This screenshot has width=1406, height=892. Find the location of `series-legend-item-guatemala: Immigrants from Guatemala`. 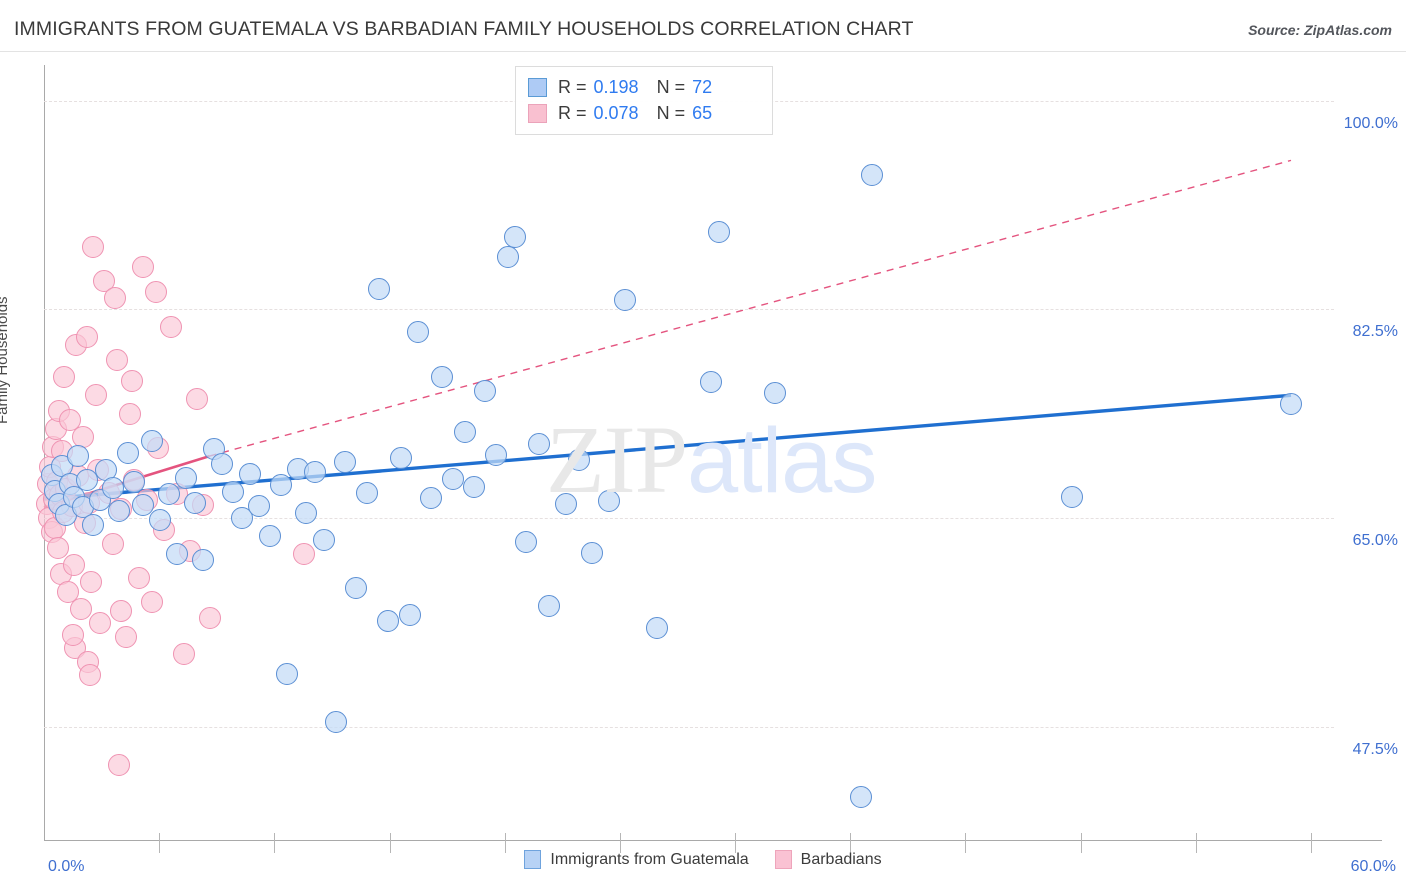

series-legend-item-guatemala: Immigrants from Guatemala is located at coordinates (636, 859).